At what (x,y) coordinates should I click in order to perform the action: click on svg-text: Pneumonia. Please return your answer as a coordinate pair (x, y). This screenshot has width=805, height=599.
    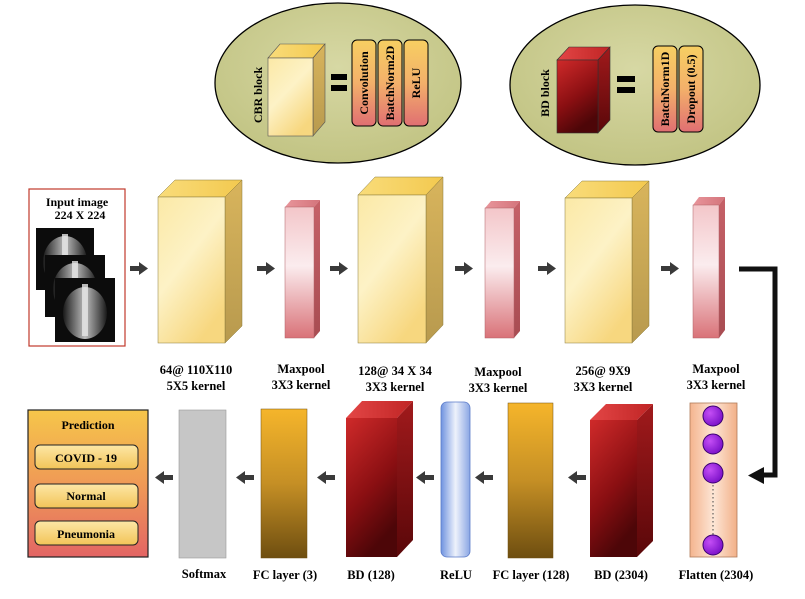
    Looking at the image, I should click on (86, 534).